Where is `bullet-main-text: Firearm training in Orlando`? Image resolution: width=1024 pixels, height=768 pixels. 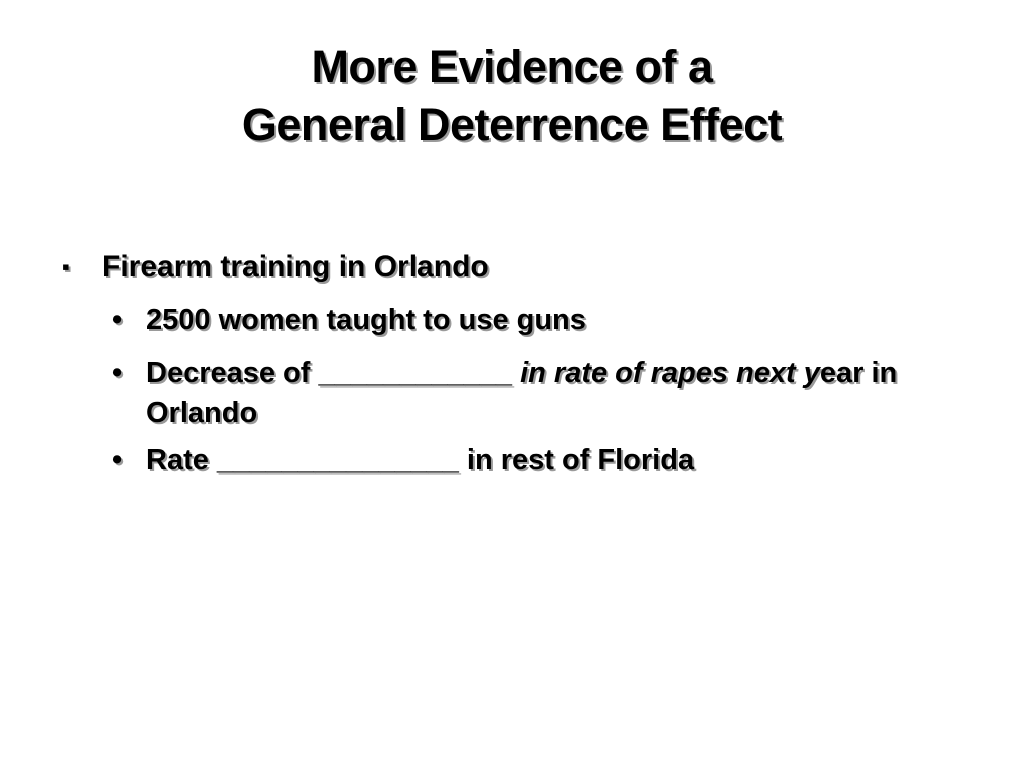 bullet-main-text: Firearm training in Orlando is located at coordinates (295, 266).